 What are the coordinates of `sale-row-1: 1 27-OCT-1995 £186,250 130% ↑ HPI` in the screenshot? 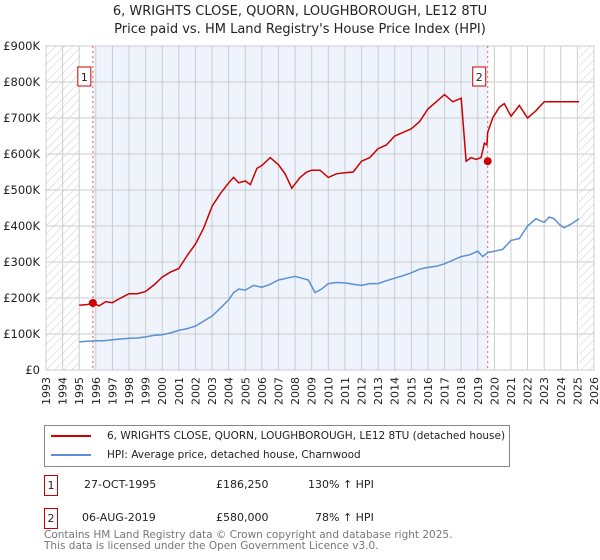 It's located at (244, 486).